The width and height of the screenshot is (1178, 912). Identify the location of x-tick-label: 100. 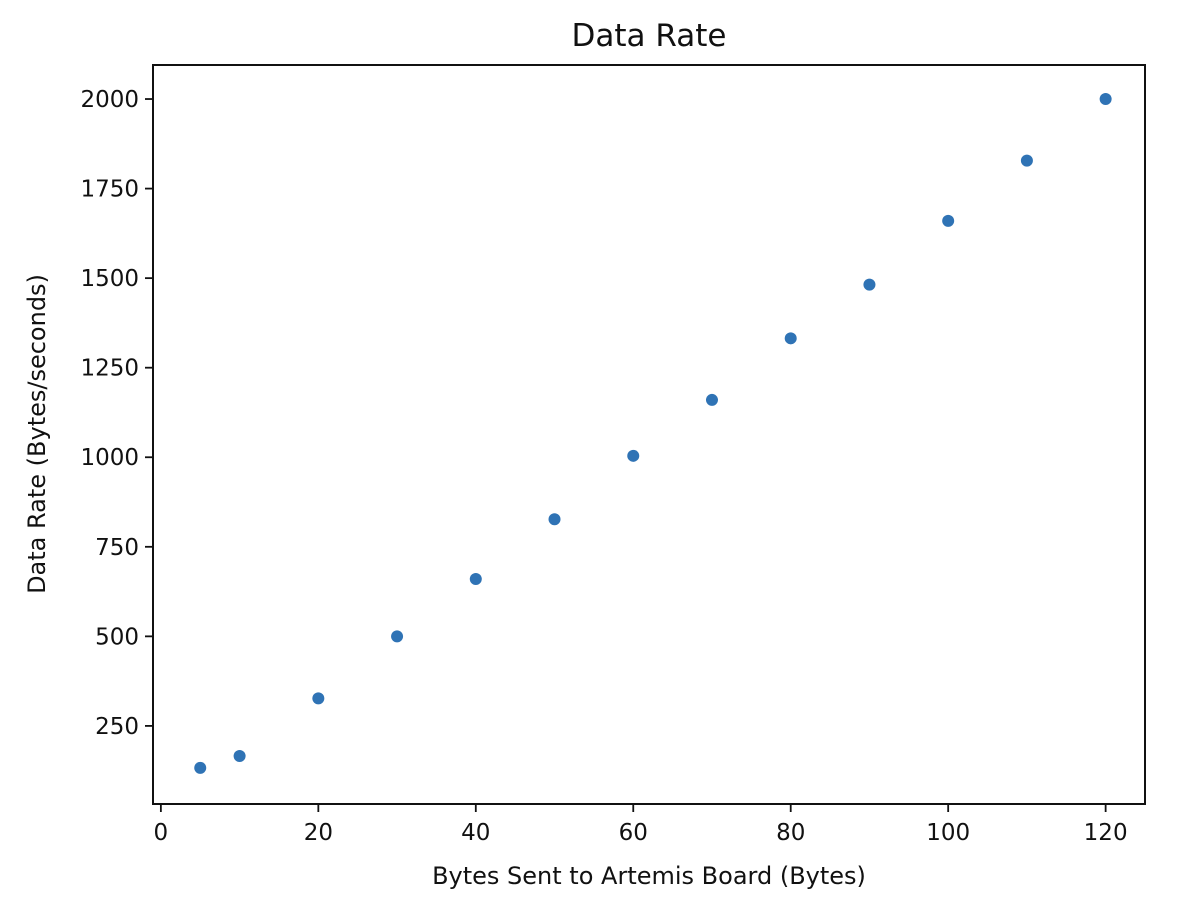
(948, 833).